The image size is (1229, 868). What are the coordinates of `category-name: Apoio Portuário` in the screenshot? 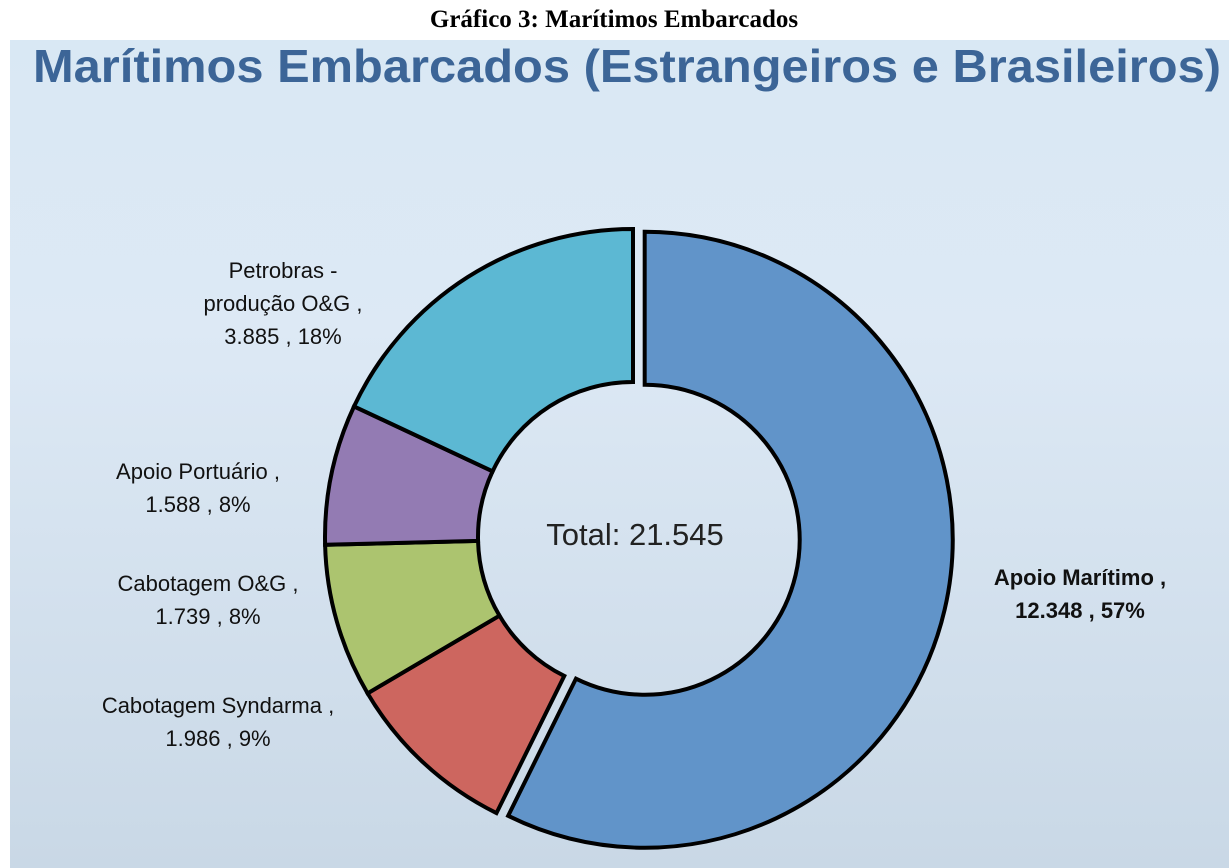 It's located at (192, 471).